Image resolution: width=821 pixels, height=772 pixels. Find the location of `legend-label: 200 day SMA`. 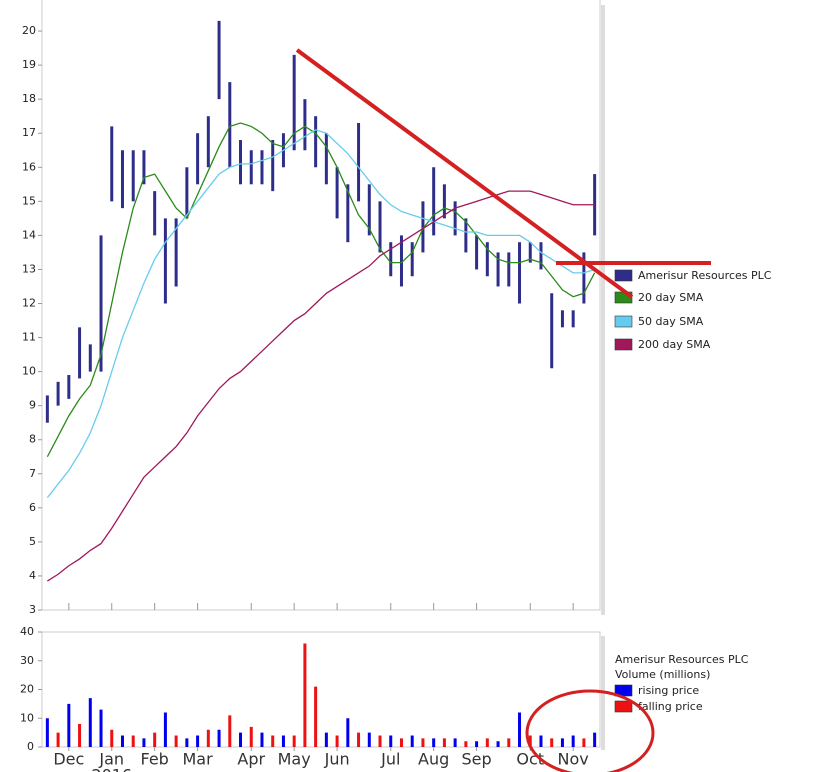

legend-label: 200 day SMA is located at coordinates (674, 344).